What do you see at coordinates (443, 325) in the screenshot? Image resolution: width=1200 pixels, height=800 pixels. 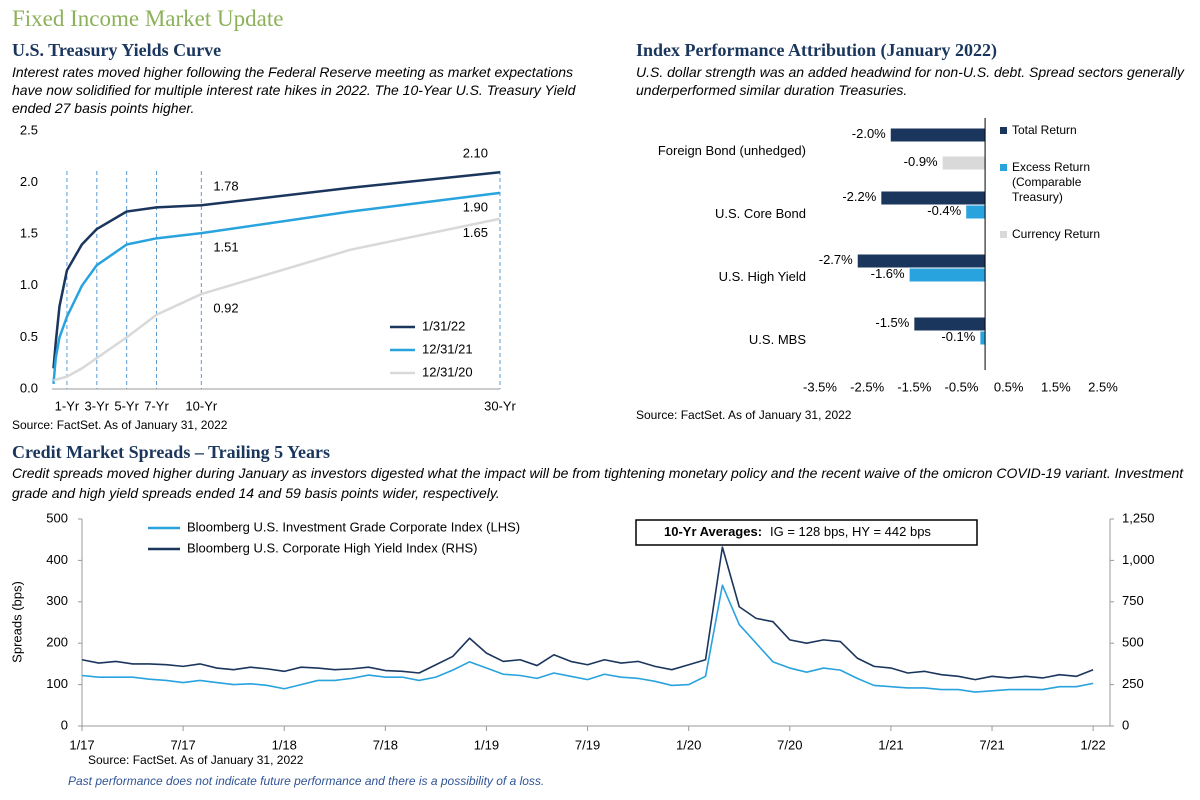 I see `legend-label: 1/31/22` at bounding box center [443, 325].